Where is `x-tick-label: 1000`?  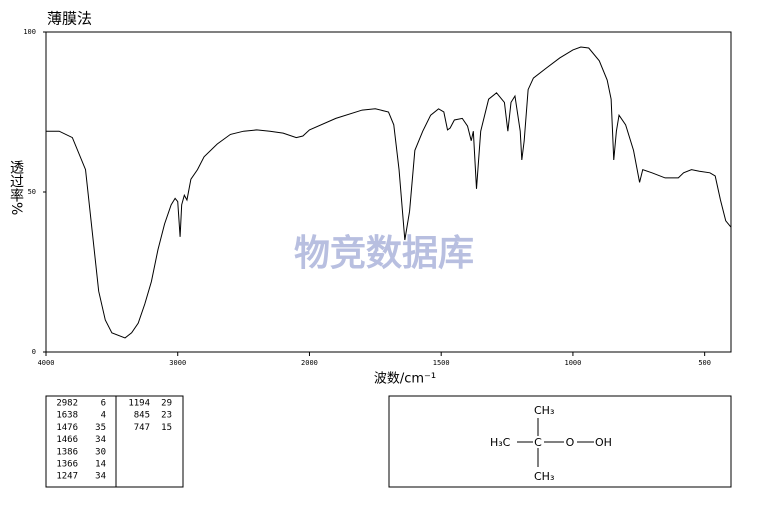 x-tick-label: 1000 is located at coordinates (572, 363).